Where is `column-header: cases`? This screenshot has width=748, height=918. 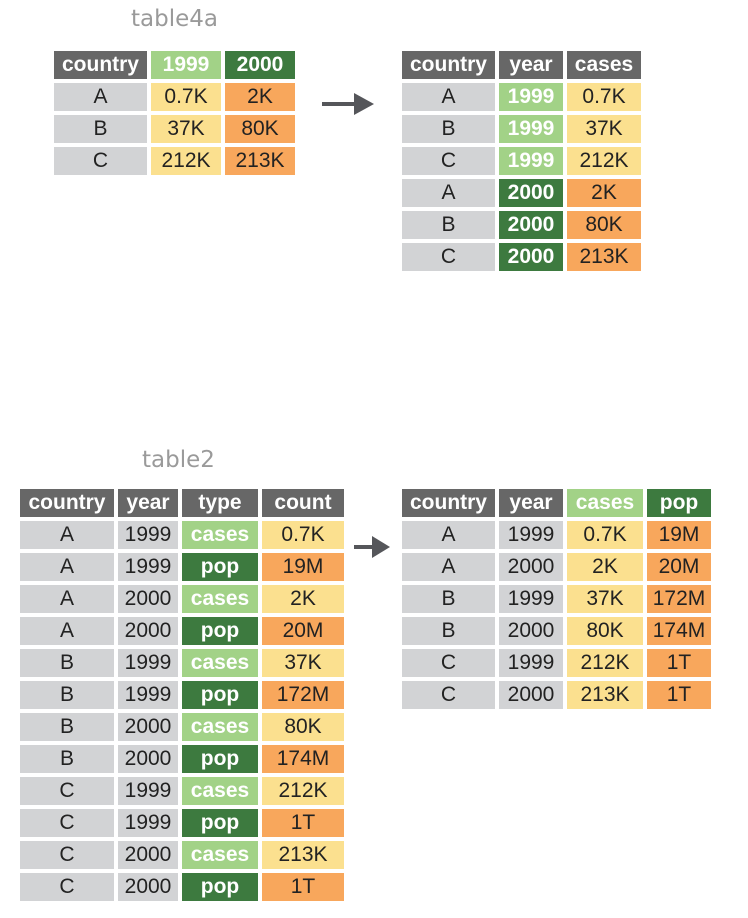 column-header: cases is located at coordinates (605, 503).